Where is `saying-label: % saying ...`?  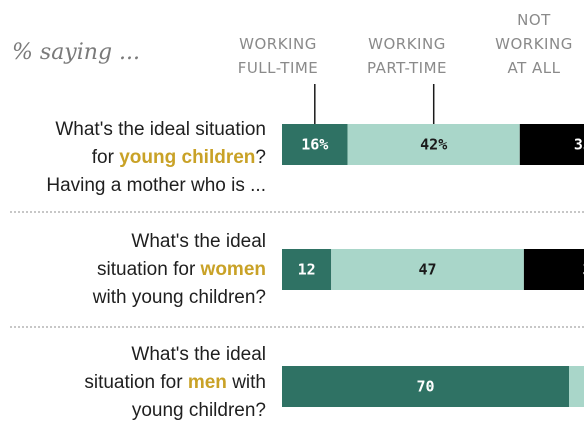 saying-label: % saying ... is located at coordinates (76, 52).